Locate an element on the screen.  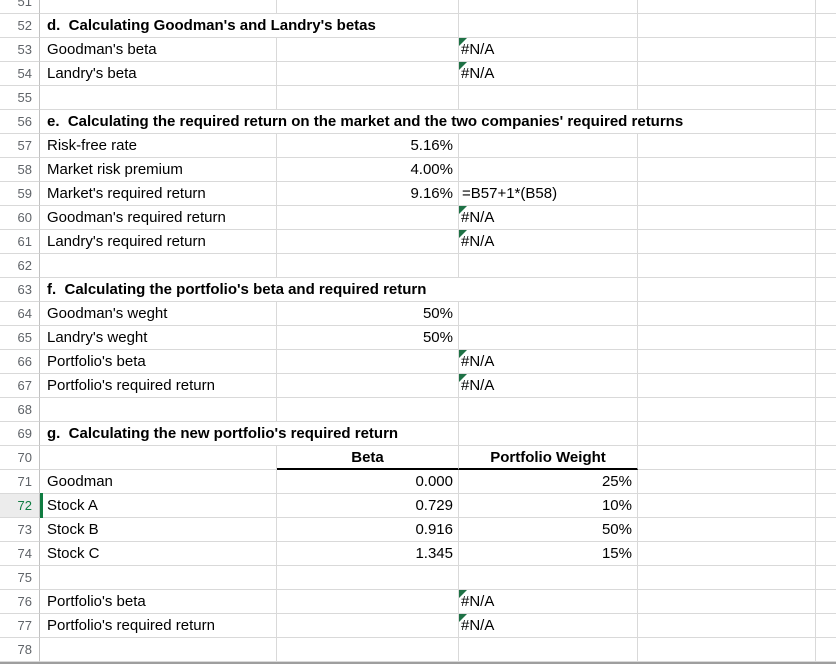
cell-E72 is located at coordinates (826, 506).